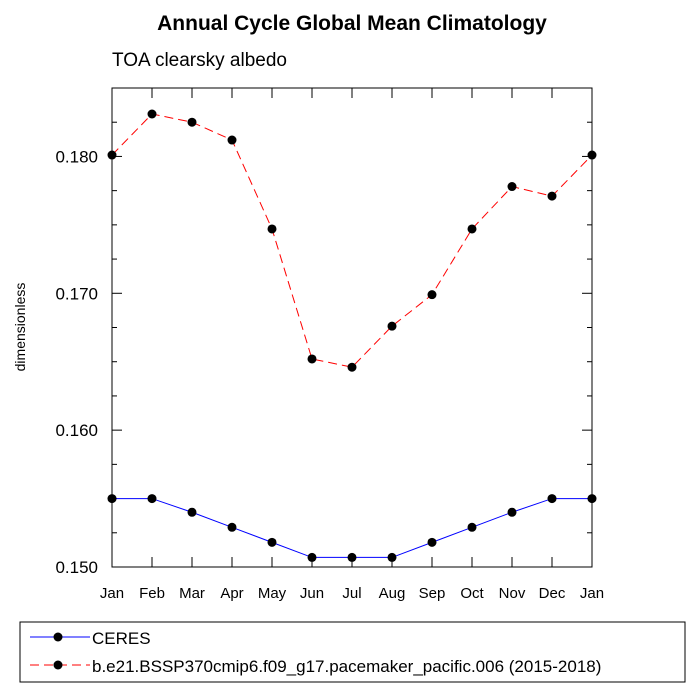 Image resolution: width=700 pixels, height=700 pixels. Describe the element at coordinates (76, 156) in the screenshot. I see `y-tick-label: 0.180` at that location.